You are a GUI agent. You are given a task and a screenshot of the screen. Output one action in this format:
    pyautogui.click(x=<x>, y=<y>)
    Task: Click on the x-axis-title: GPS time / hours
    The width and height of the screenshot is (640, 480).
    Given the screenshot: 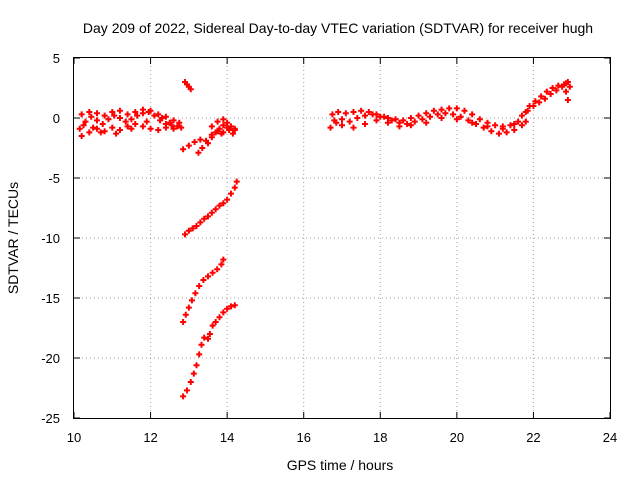 What is the action you would take?
    pyautogui.click(x=340, y=465)
    